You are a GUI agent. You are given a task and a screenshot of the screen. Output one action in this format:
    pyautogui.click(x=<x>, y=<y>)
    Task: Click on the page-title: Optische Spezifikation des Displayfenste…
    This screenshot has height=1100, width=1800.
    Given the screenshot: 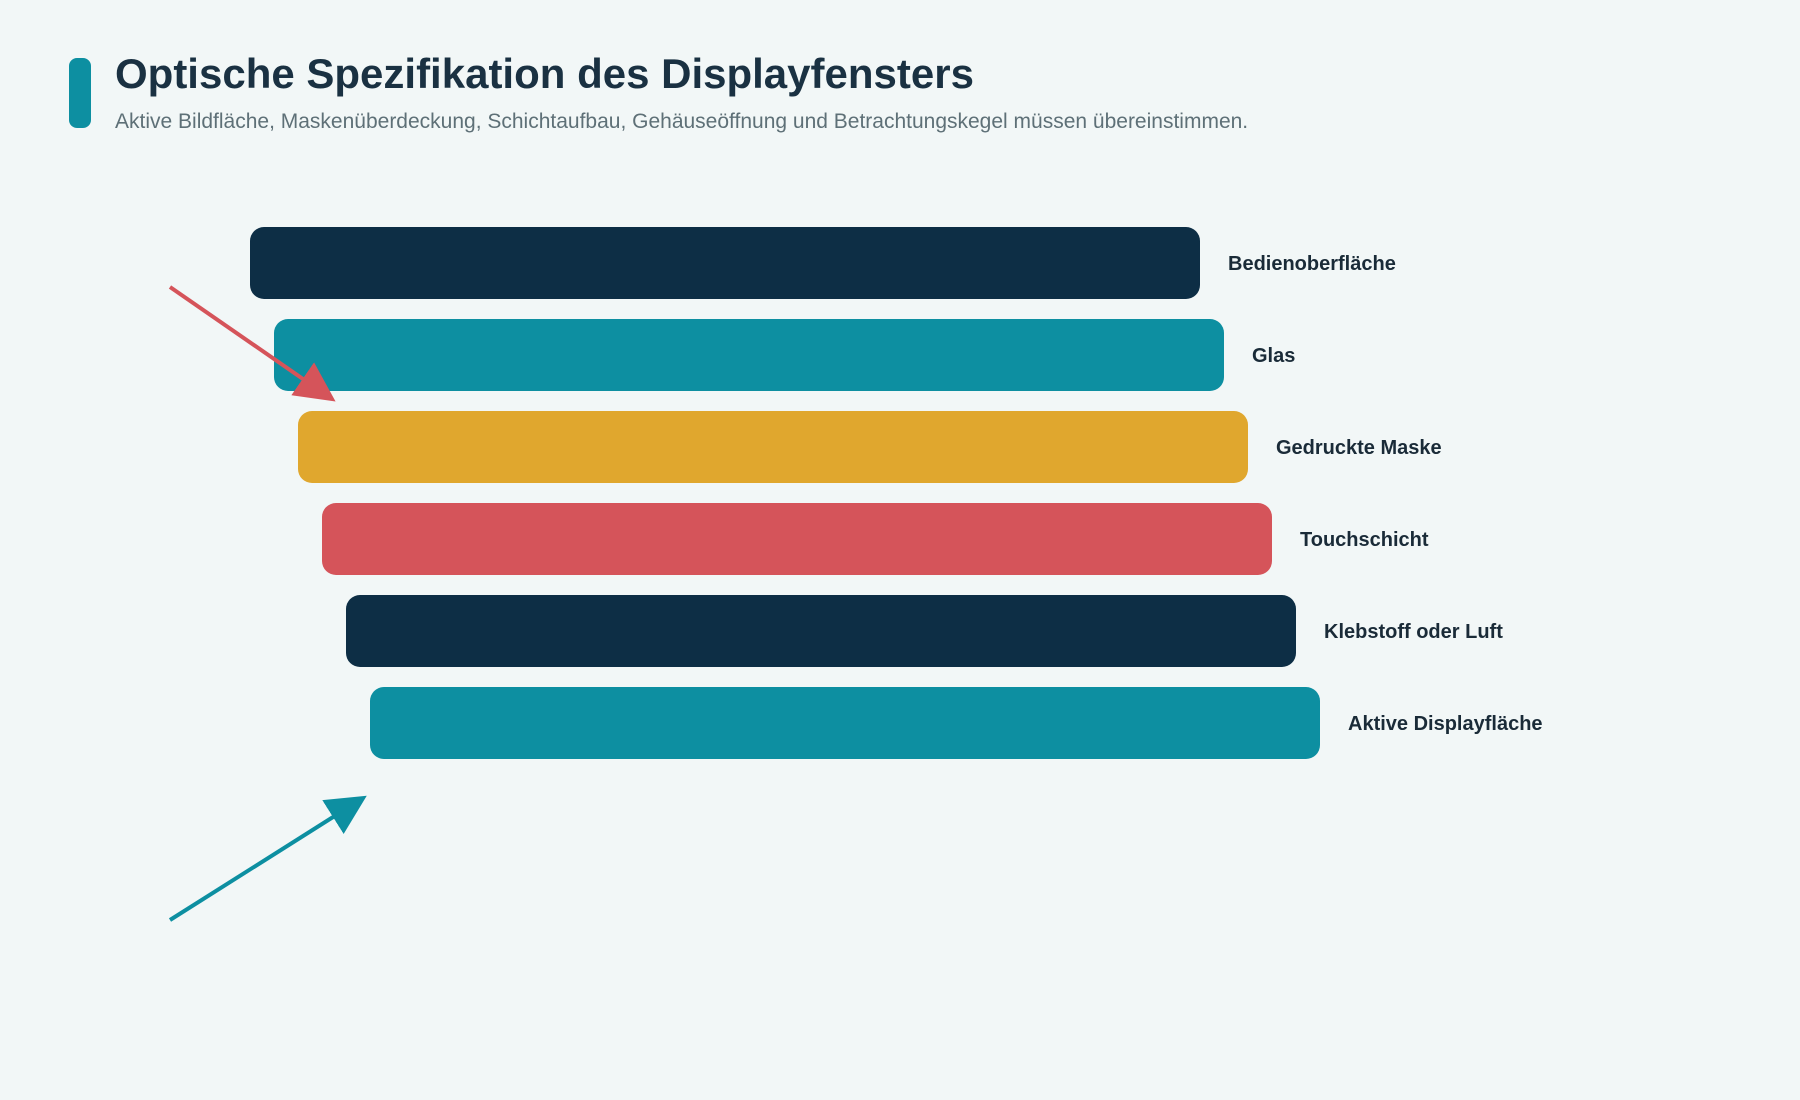 What is the action you would take?
    pyautogui.click(x=544, y=73)
    